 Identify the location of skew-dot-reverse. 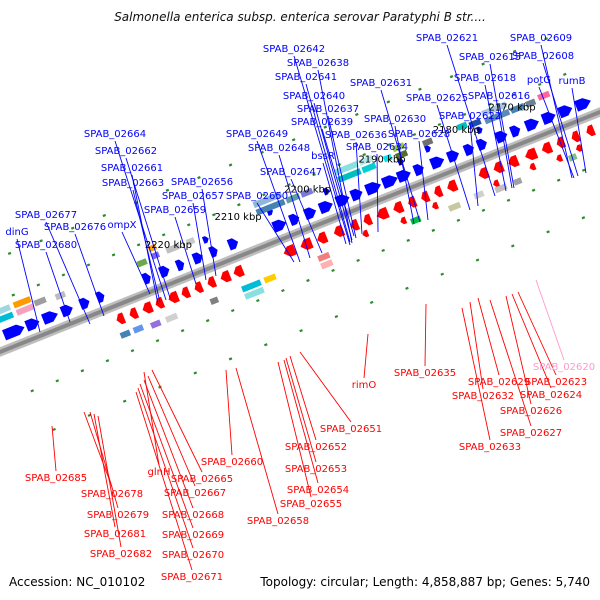
(182, 331).